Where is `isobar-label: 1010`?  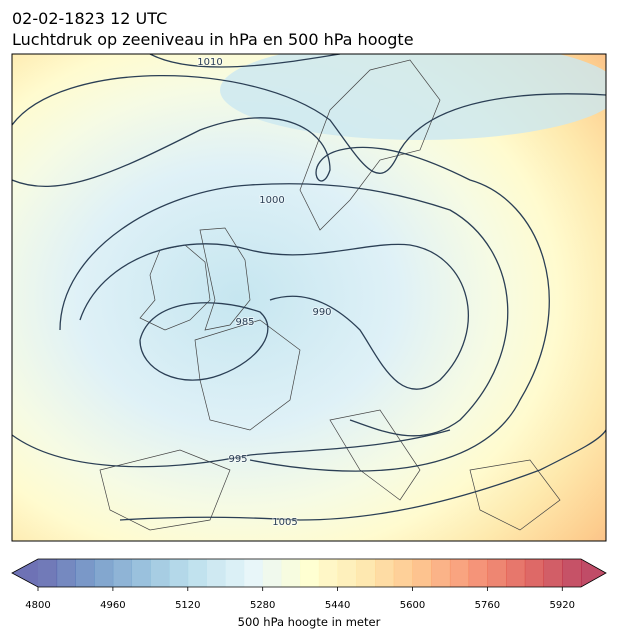 isobar-label: 1010 is located at coordinates (209, 62).